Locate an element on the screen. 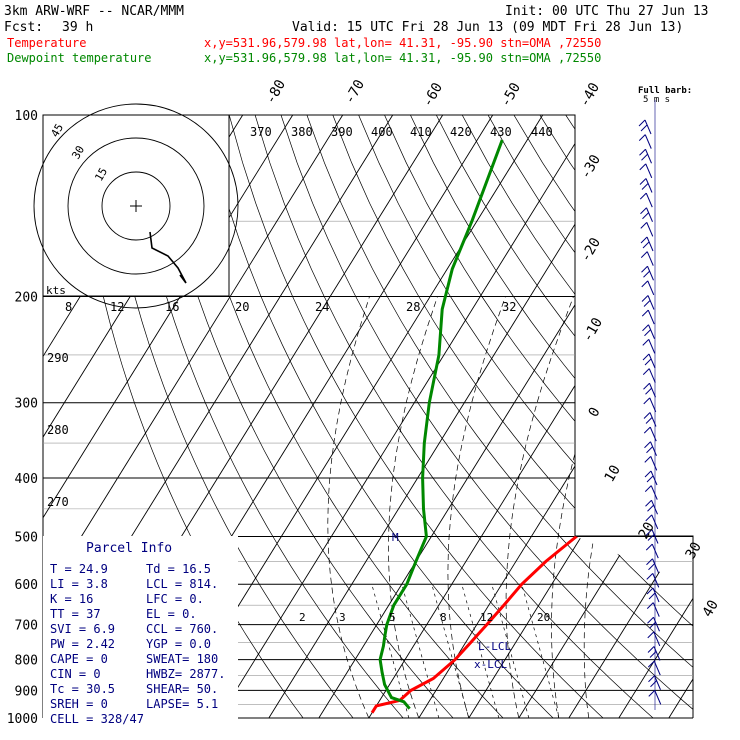 Image resolution: width=740 pixels, height=740 pixels. parcel-info-title: Parcel Info is located at coordinates (129, 548).